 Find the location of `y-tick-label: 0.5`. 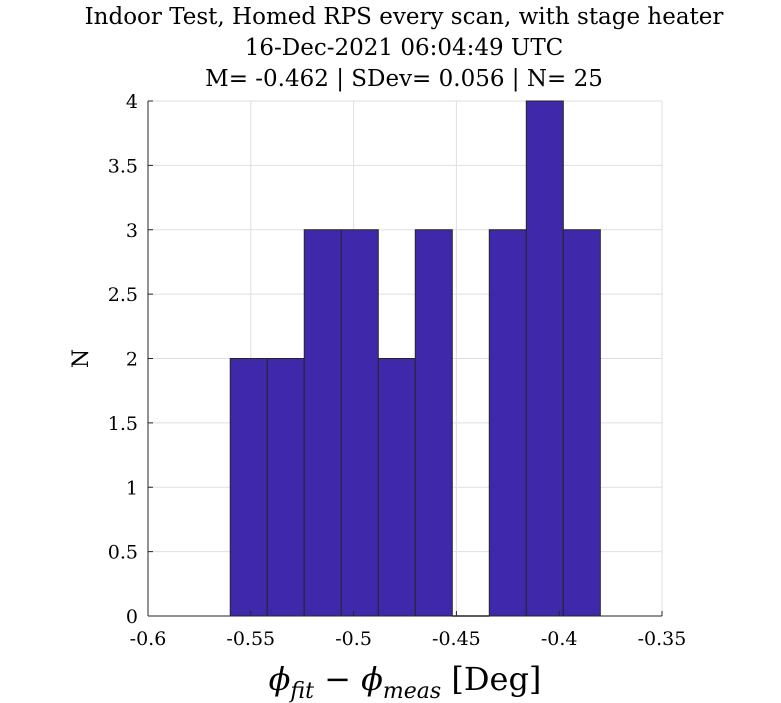

y-tick-label: 0.5 is located at coordinates (123, 553).